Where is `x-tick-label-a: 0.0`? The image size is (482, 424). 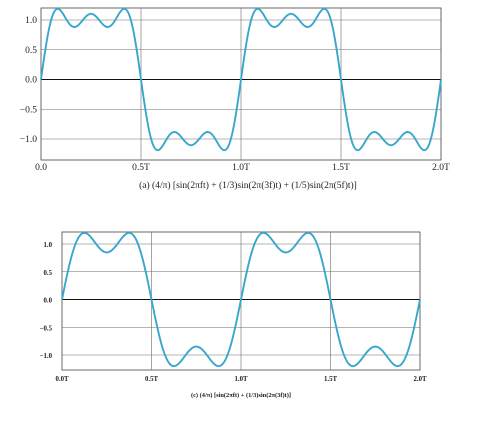 x-tick-label-a: 0.0 is located at coordinates (41, 168).